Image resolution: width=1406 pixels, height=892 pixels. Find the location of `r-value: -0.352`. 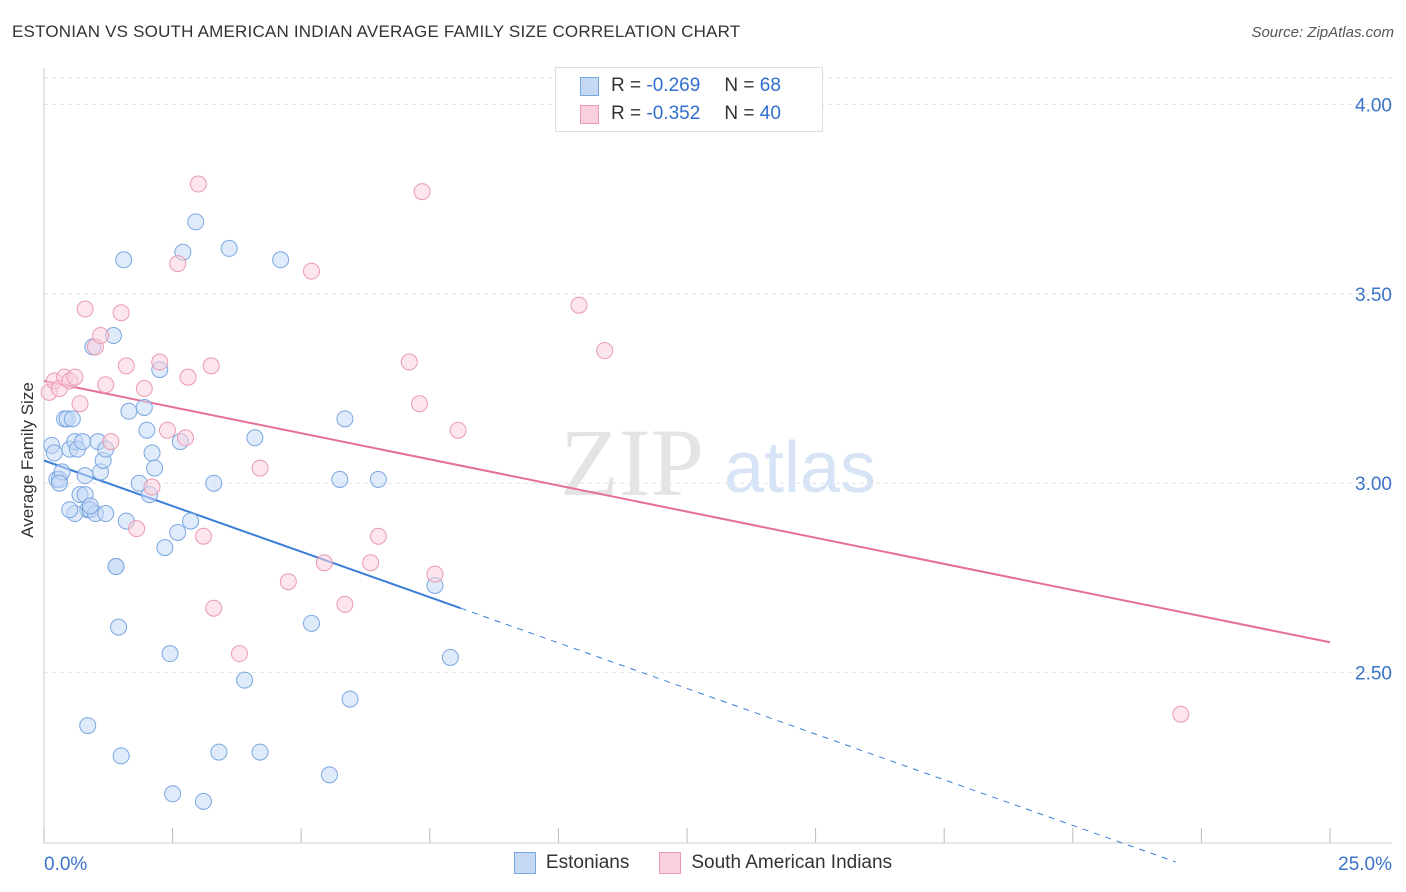

r-value: -0.352 is located at coordinates (673, 113).